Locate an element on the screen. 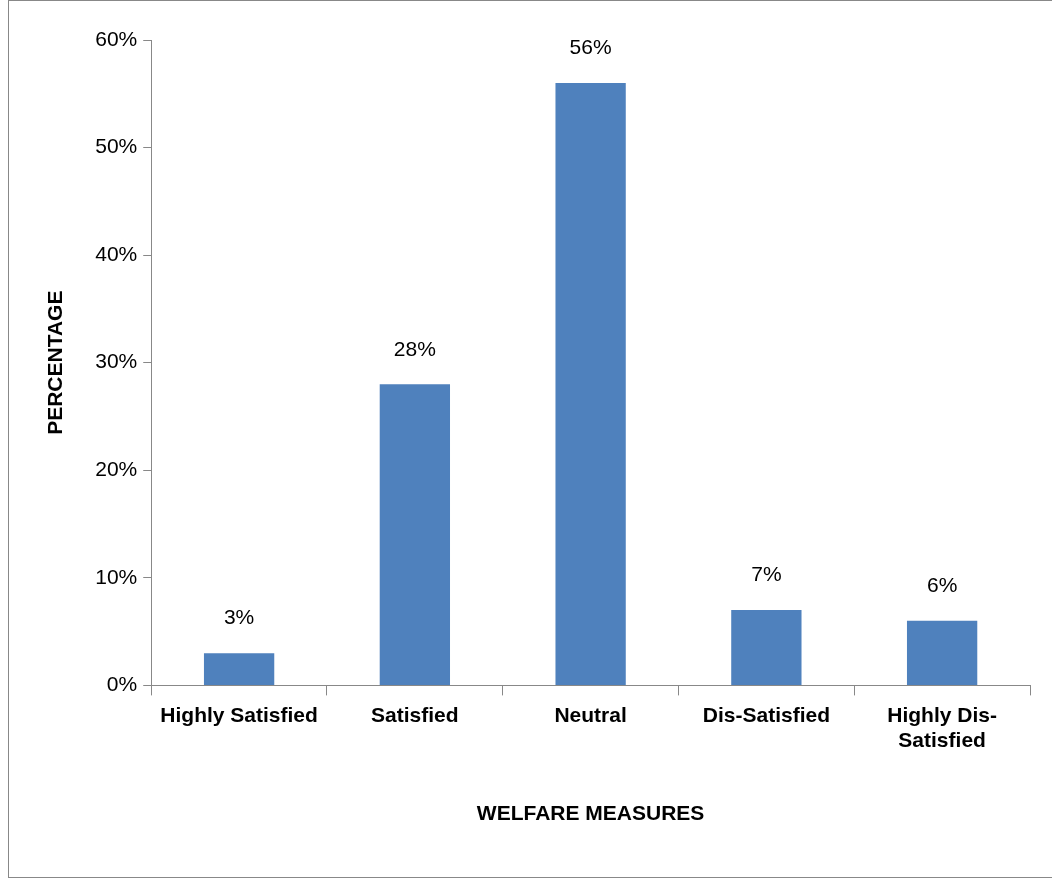 The width and height of the screenshot is (1052, 881). data-label: 56% is located at coordinates (590, 47).